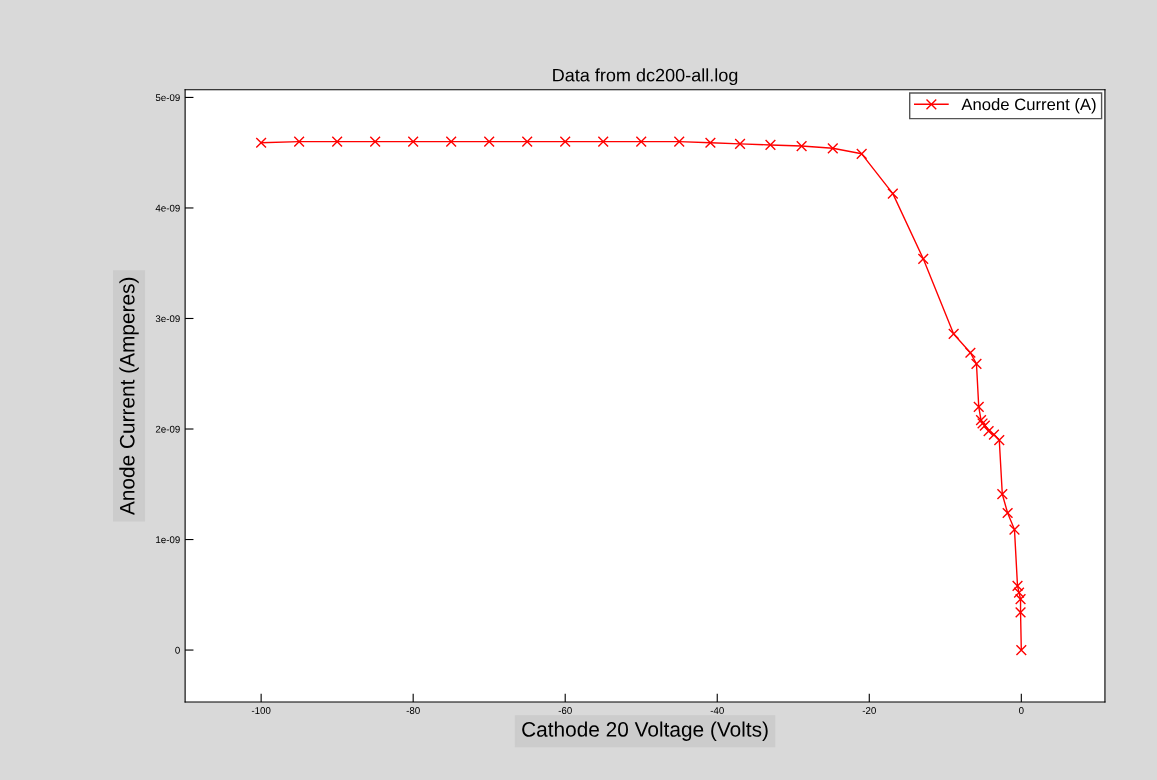 The image size is (1157, 780). Describe the element at coordinates (645, 77) in the screenshot. I see `chart-title: Data from dc200-all.log` at that location.